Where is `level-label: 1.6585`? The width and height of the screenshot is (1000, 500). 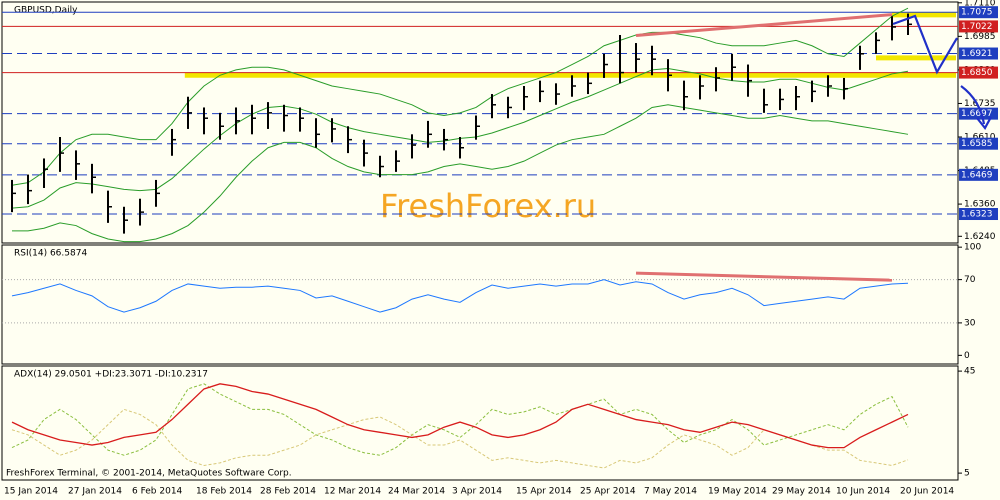
level-label: 1.6585 is located at coordinates (977, 144).